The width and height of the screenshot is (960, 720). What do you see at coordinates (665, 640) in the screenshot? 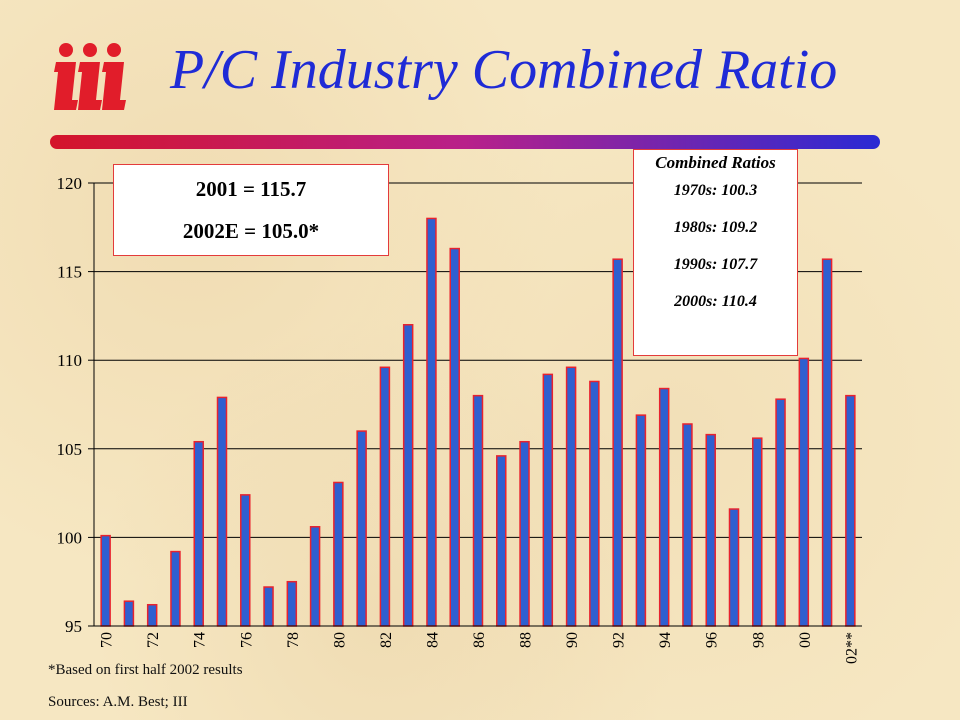
I see `x-tick-label: 94` at bounding box center [665, 640].